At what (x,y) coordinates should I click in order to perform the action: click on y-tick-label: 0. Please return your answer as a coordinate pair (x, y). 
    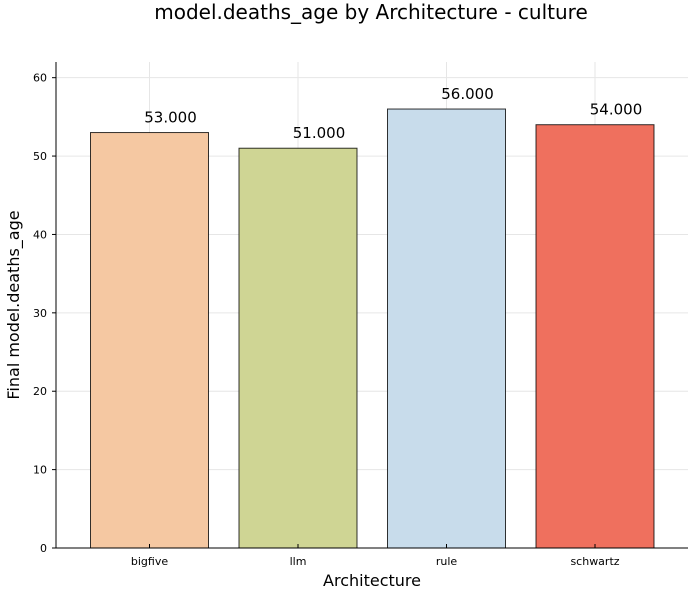
    Looking at the image, I should click on (43, 548).